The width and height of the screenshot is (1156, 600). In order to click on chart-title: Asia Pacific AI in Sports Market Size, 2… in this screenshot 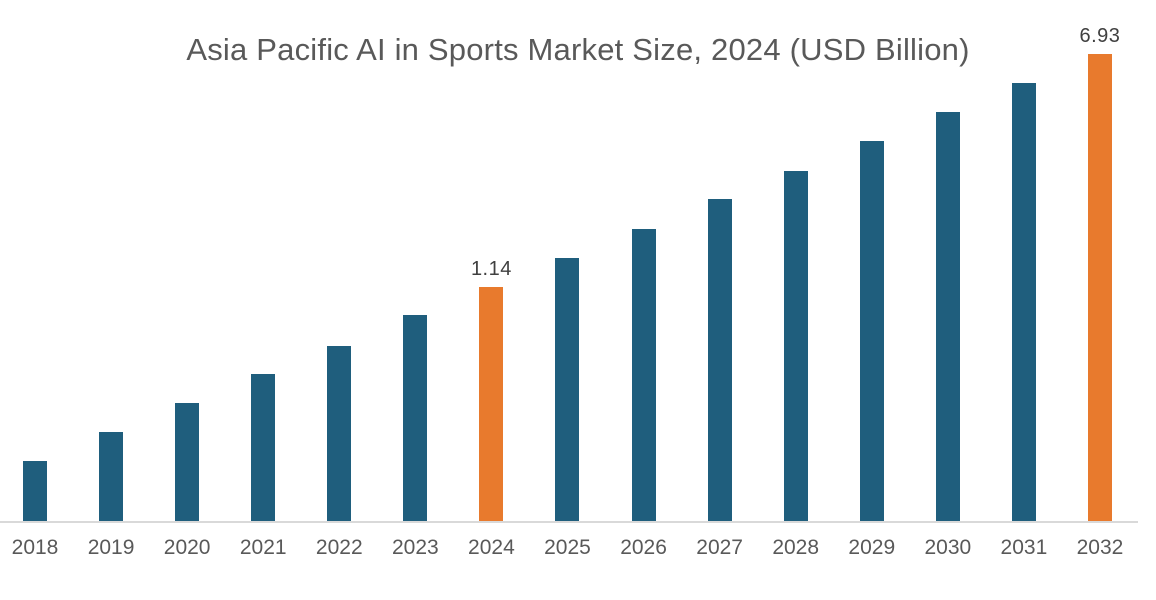, I will do `click(578, 49)`.